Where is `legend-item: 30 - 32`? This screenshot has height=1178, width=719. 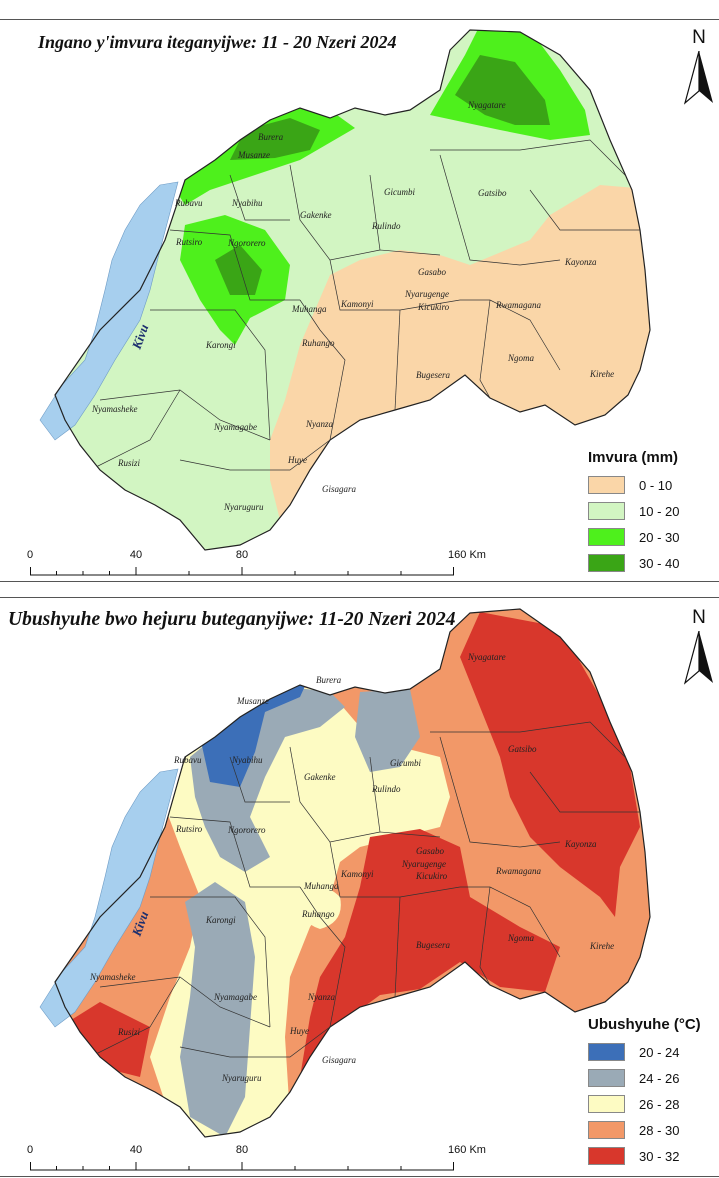
legend-item: 30 - 32 is located at coordinates (644, 1156).